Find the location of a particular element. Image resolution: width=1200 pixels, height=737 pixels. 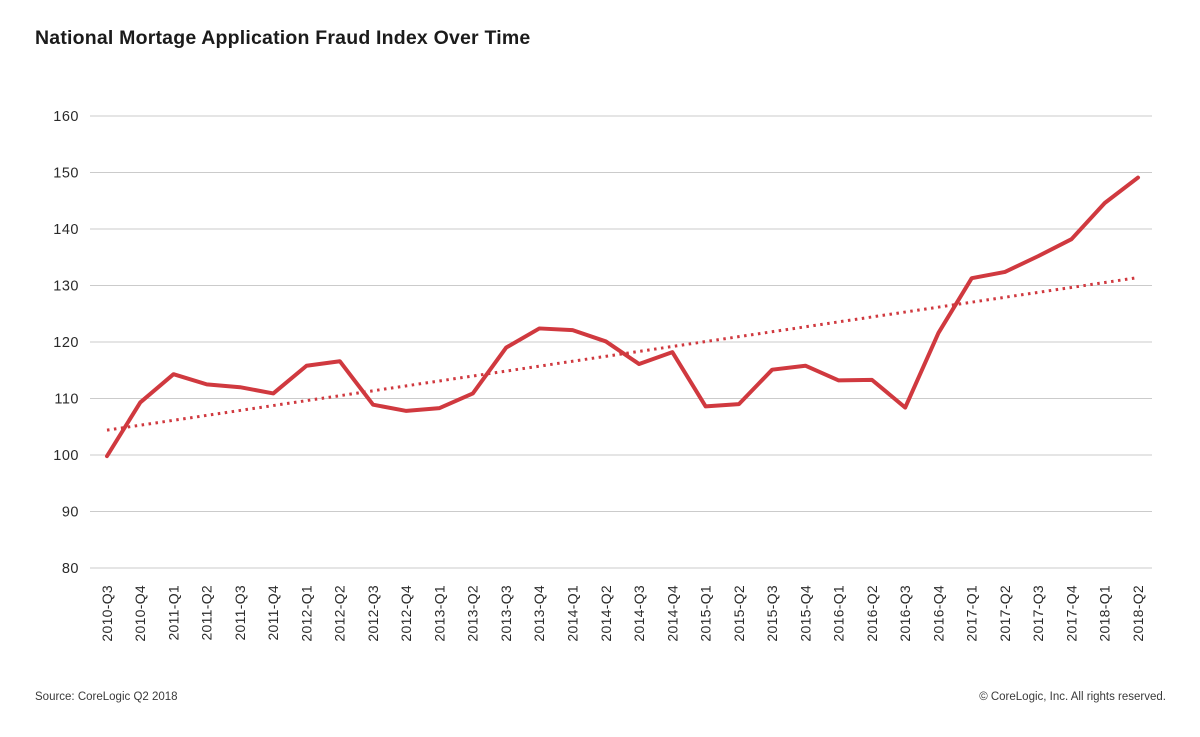

x-tick-label: 2018-Q1 is located at coordinates (1105, 613).